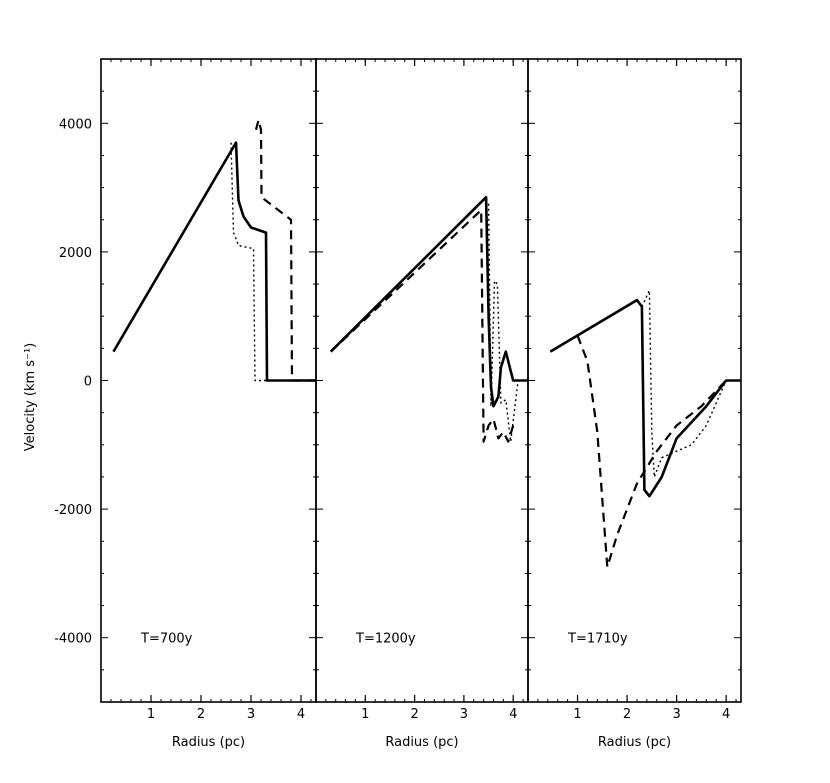 Image resolution: width=830 pixels, height=783 pixels. What do you see at coordinates (597, 639) in the screenshot?
I see `panel-annotation: T=1710y` at bounding box center [597, 639].